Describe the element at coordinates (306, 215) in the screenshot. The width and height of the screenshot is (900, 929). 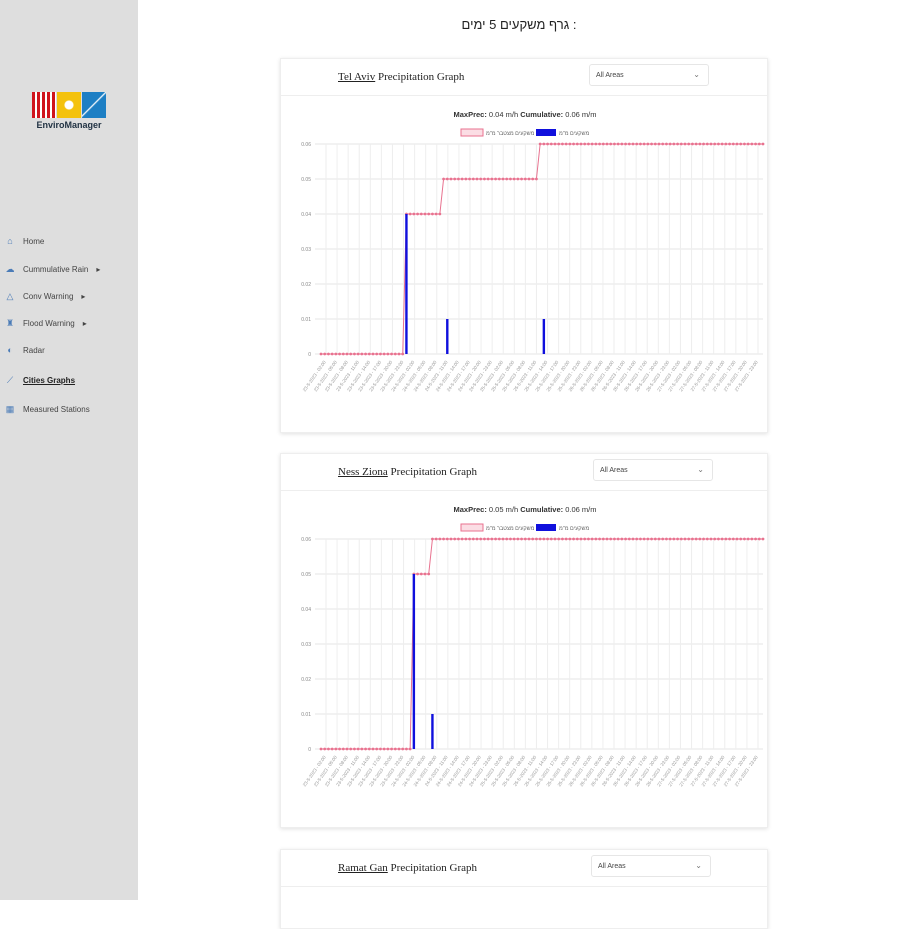
I see `y-tick-label: 0.04` at that location.